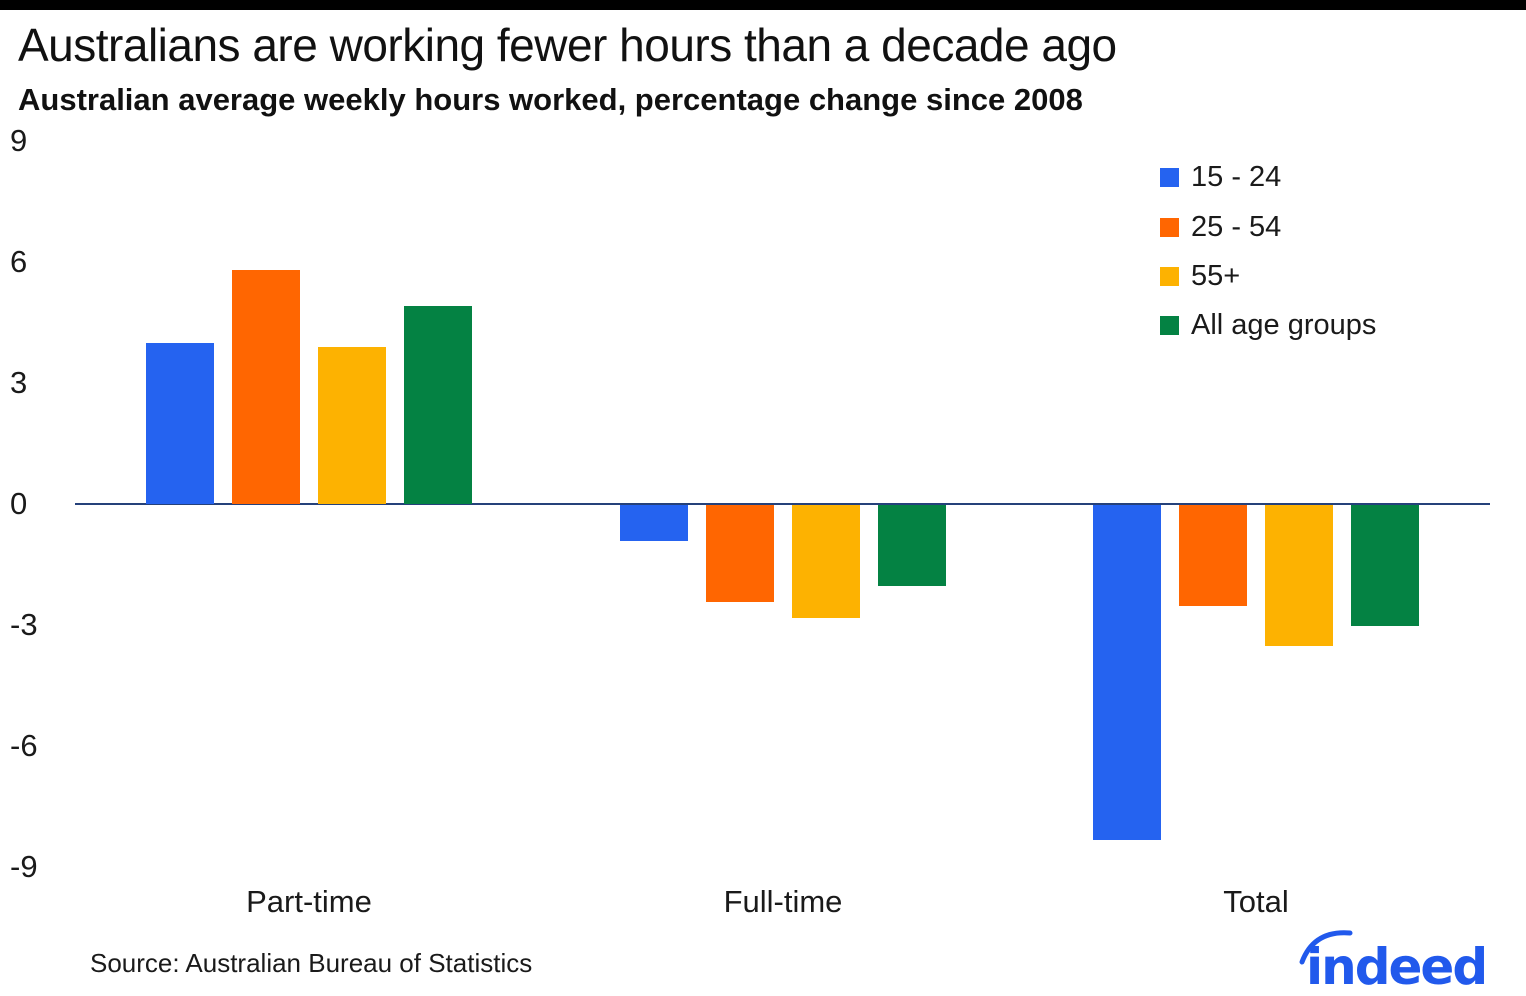 The height and width of the screenshot is (996, 1526). Describe the element at coordinates (24, 745) in the screenshot. I see `y-tick-label: -6` at that location.